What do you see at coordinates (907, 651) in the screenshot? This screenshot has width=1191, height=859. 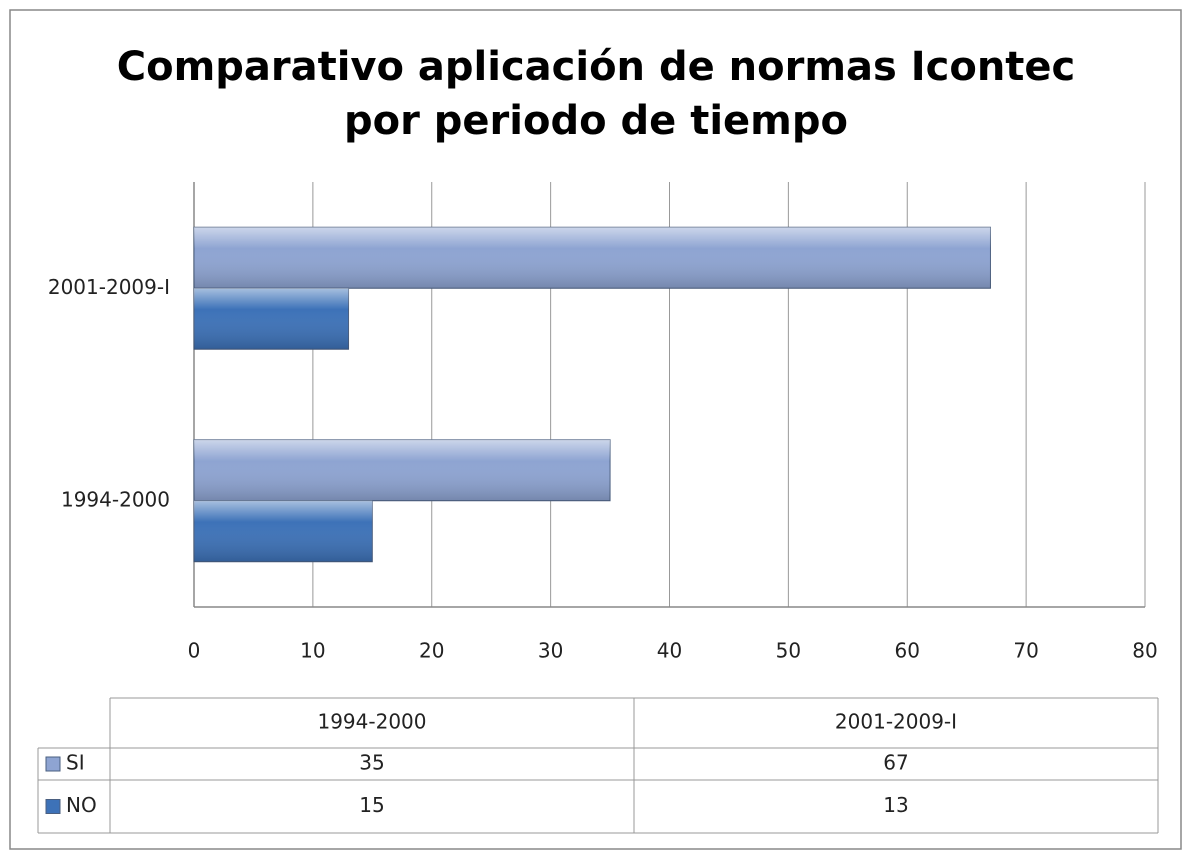 I see `x-tick-label: 60` at bounding box center [907, 651].